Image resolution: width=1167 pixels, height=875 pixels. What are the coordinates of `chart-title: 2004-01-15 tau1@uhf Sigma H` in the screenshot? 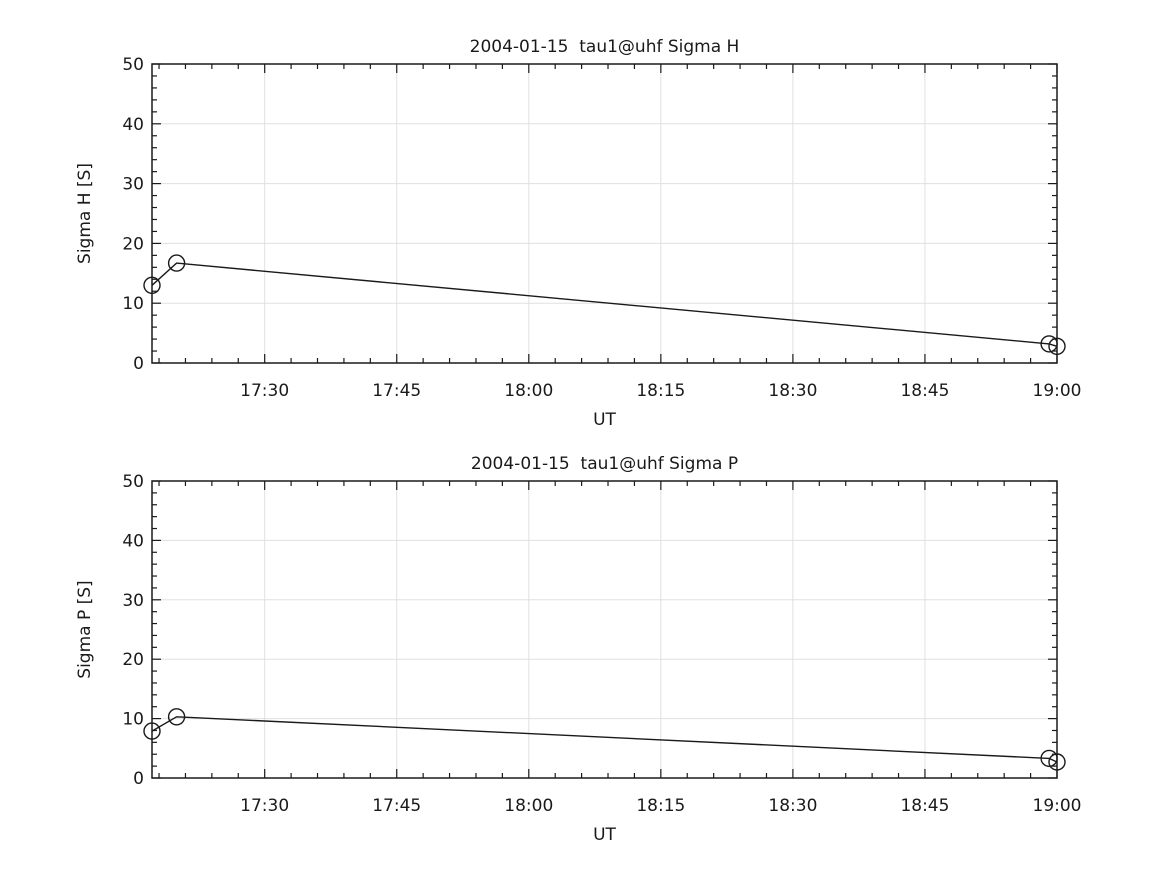 It's located at (605, 47).